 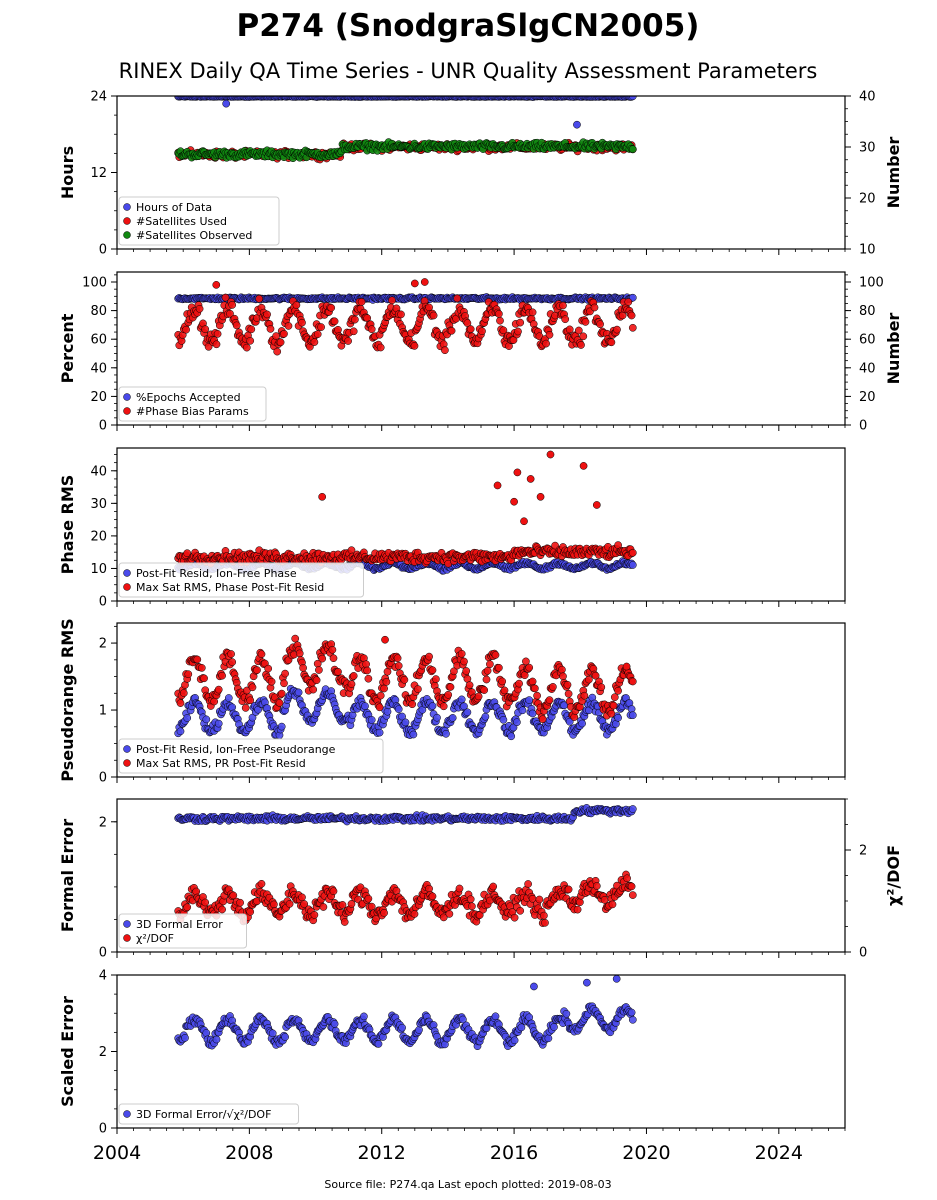 I want to click on y-tick-label: 40, so click(x=98, y=471).